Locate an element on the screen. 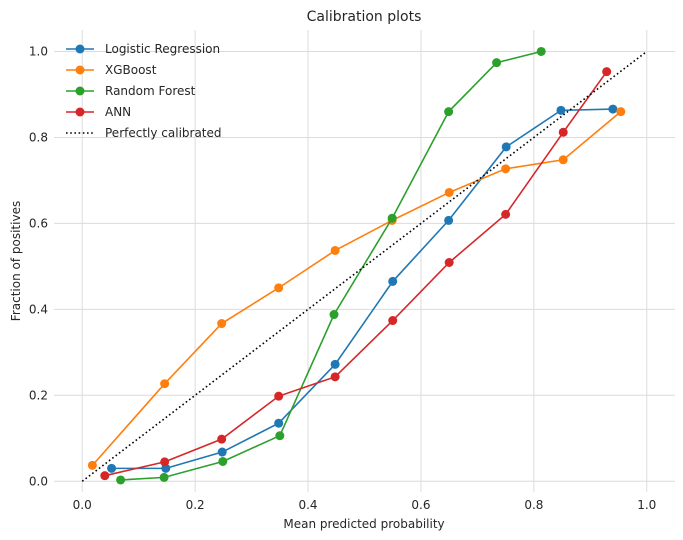 Image resolution: width=683 pixels, height=540 pixels. legend-item-xgboost: XGBoost is located at coordinates (111, 70).